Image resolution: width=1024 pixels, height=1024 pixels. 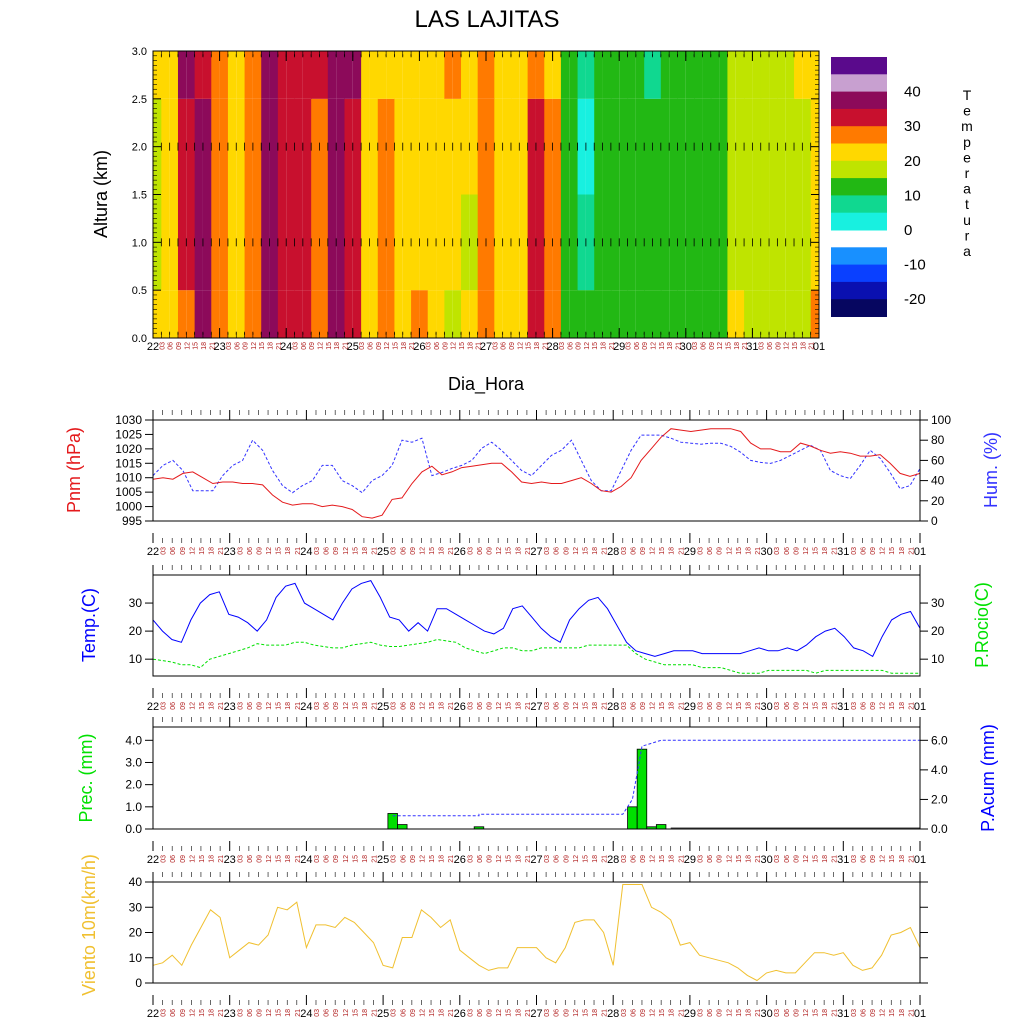 What do you see at coordinates (967, 251) in the screenshot?
I see `colorbar-title-letter: a` at bounding box center [967, 251].